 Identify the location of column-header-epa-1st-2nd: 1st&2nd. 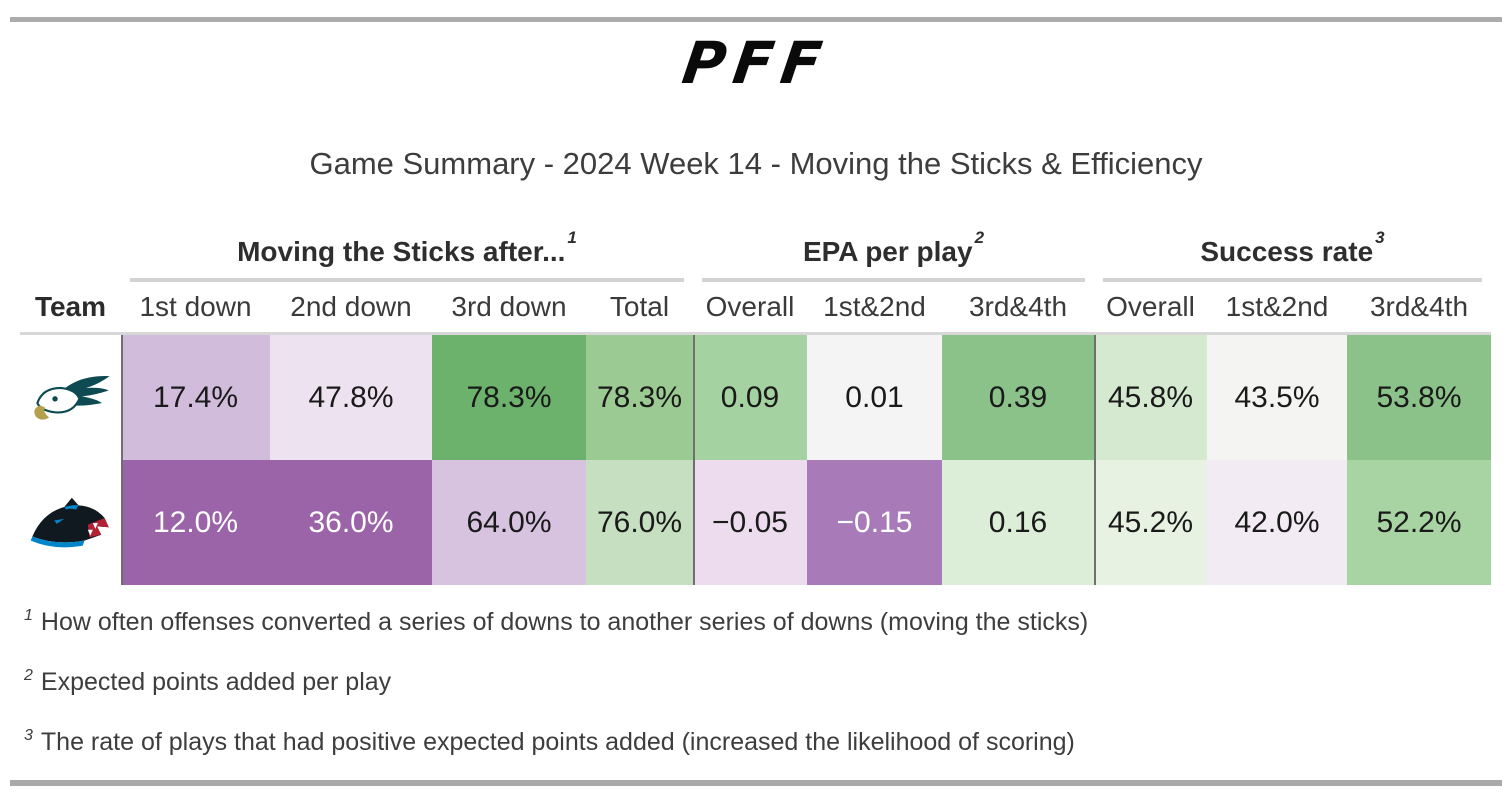
(874, 308).